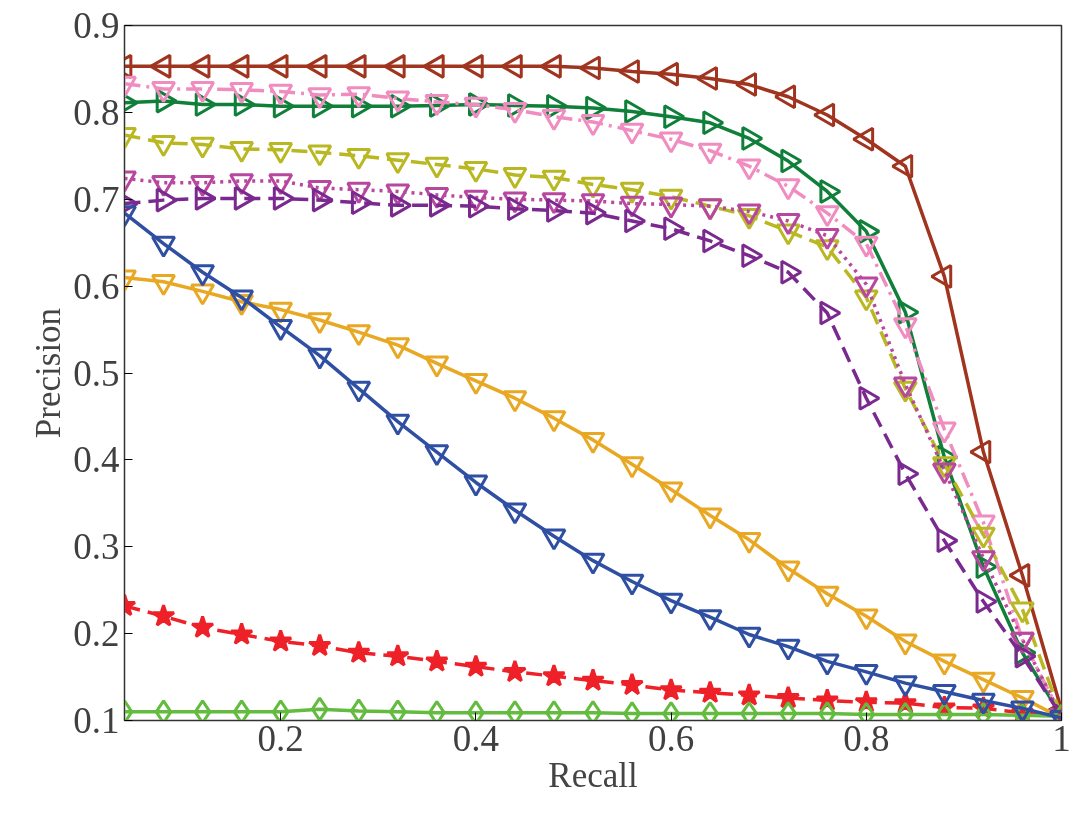 This screenshot has height=830, width=1091. I want to click on x-tick-label: 1, so click(1061, 738).